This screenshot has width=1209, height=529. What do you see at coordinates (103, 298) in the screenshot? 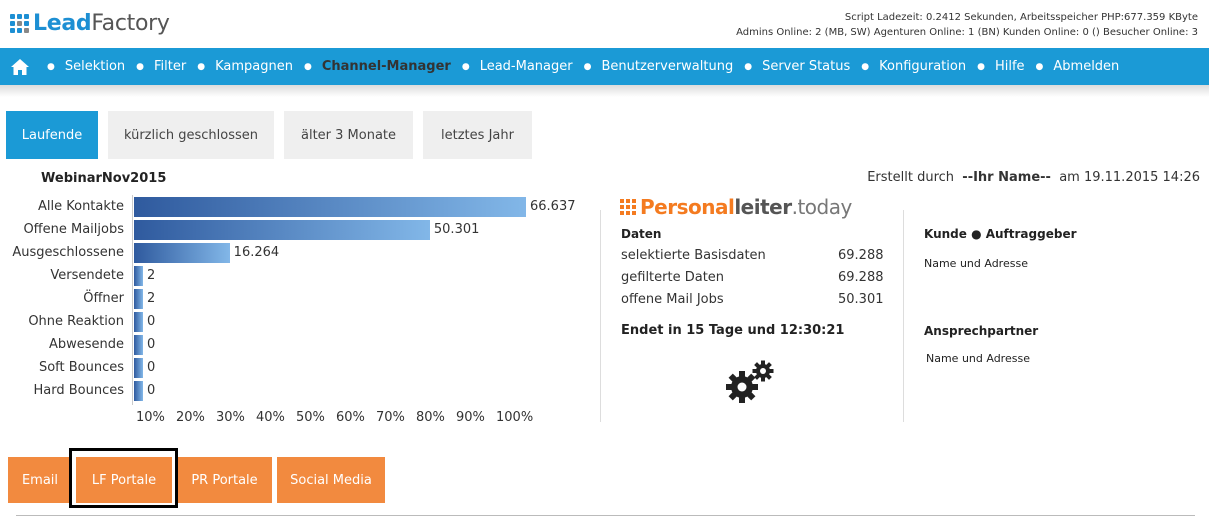
I see `chart-category-label: Öffner` at bounding box center [103, 298].